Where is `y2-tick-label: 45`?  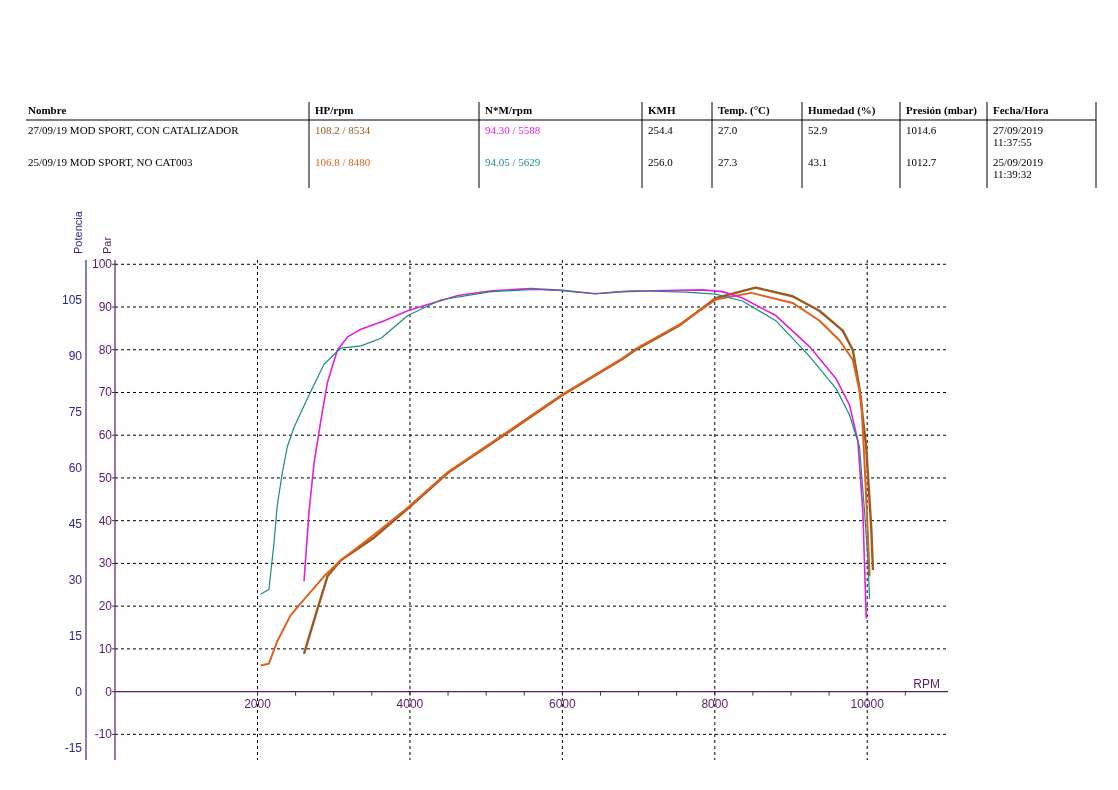
y2-tick-label: 45 is located at coordinates (75, 523).